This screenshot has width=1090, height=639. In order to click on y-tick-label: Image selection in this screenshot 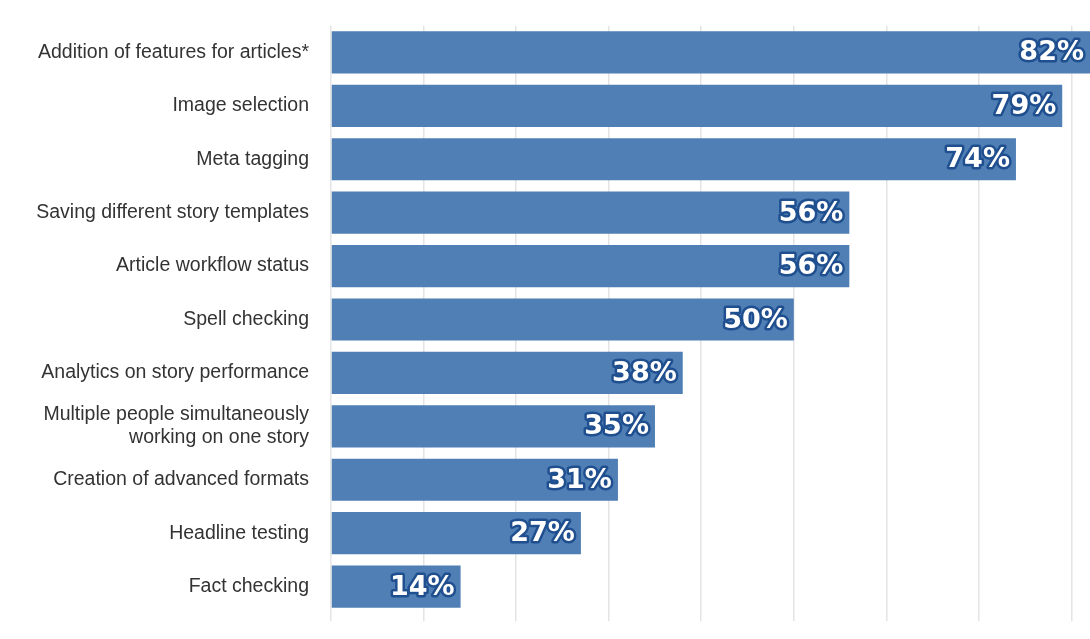, I will do `click(240, 104)`.